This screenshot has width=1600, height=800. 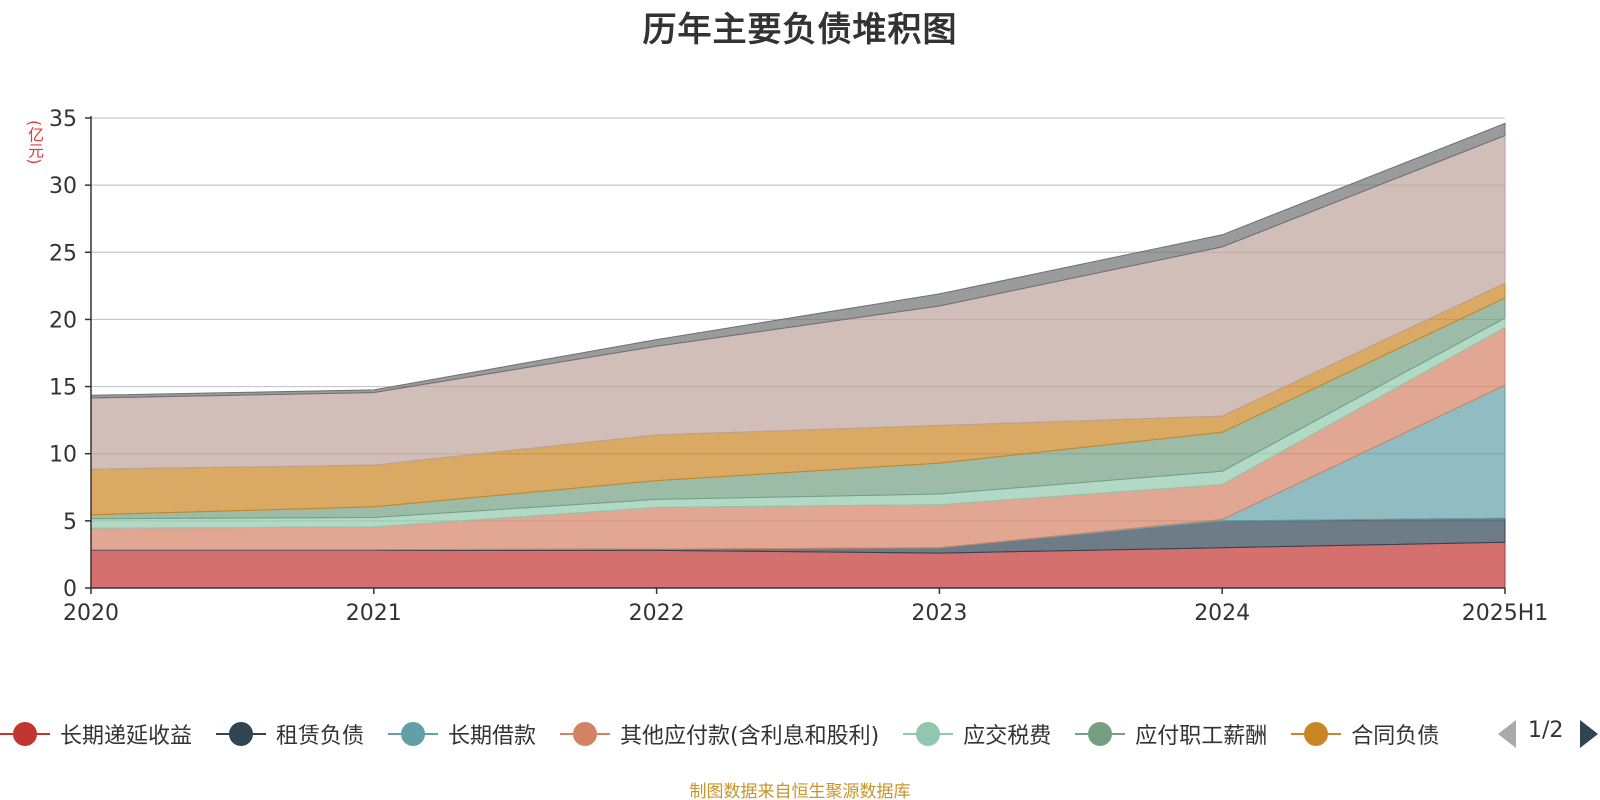 What do you see at coordinates (1395, 736) in the screenshot?
I see `legend-label: 合同负债` at bounding box center [1395, 736].